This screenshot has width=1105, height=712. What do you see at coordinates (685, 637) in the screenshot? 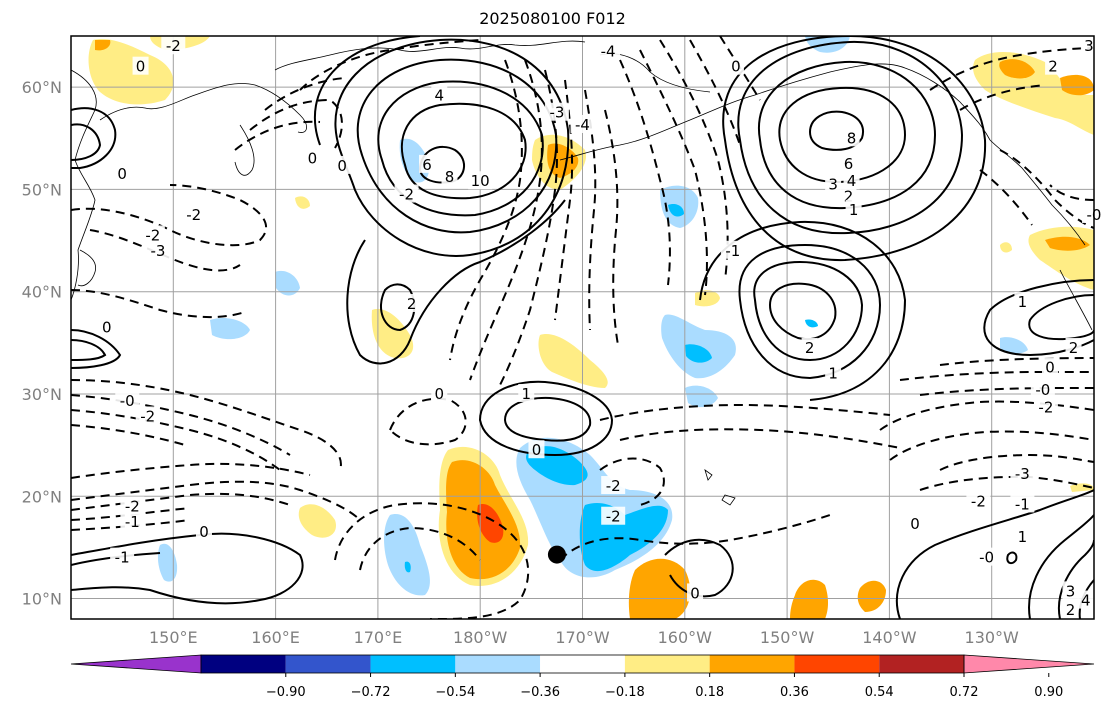
I see `lon-tick-label: 160°W` at bounding box center [685, 637].